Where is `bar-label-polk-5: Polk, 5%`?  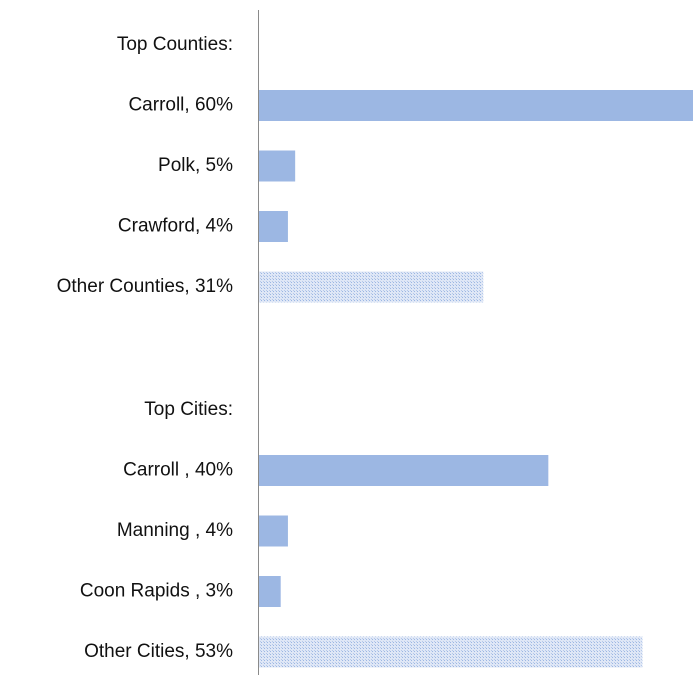
bar-label-polk-5: Polk, 5% is located at coordinates (195, 165).